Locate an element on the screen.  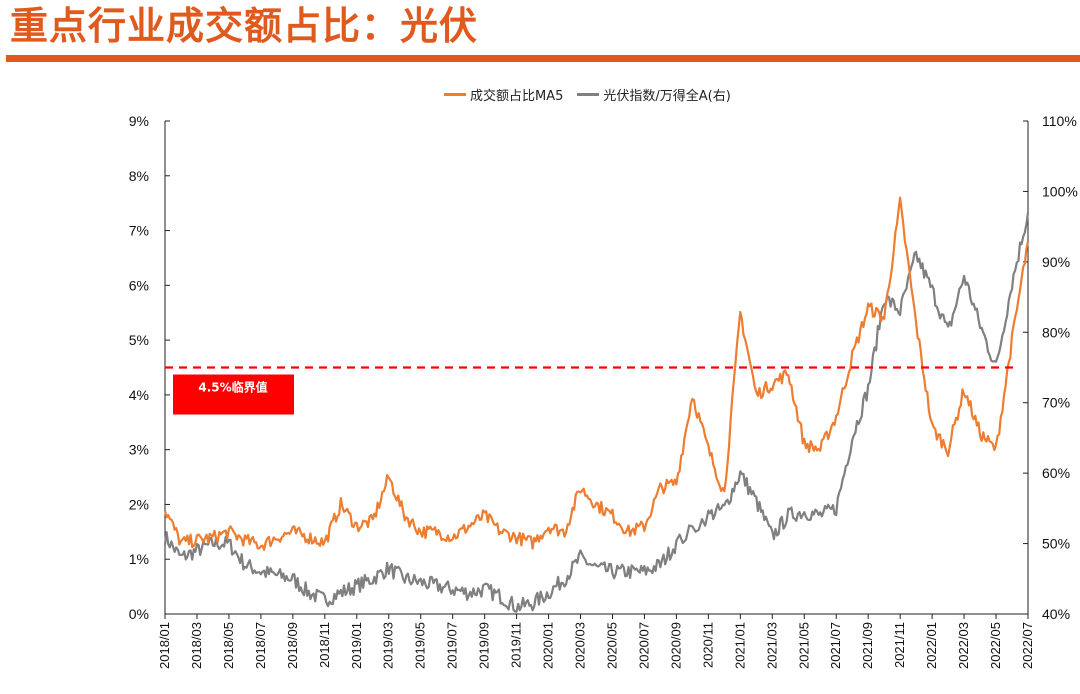
threshold-label-text: 4.5%临界值 is located at coordinates (232, 387).